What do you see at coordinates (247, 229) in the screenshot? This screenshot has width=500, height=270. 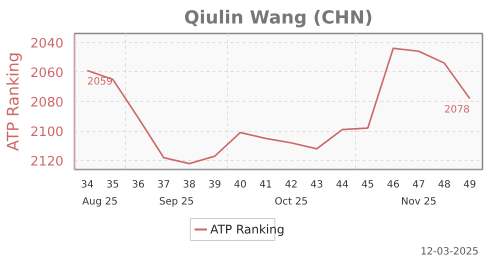 I see `legend-label: ATP Ranking` at bounding box center [247, 229].